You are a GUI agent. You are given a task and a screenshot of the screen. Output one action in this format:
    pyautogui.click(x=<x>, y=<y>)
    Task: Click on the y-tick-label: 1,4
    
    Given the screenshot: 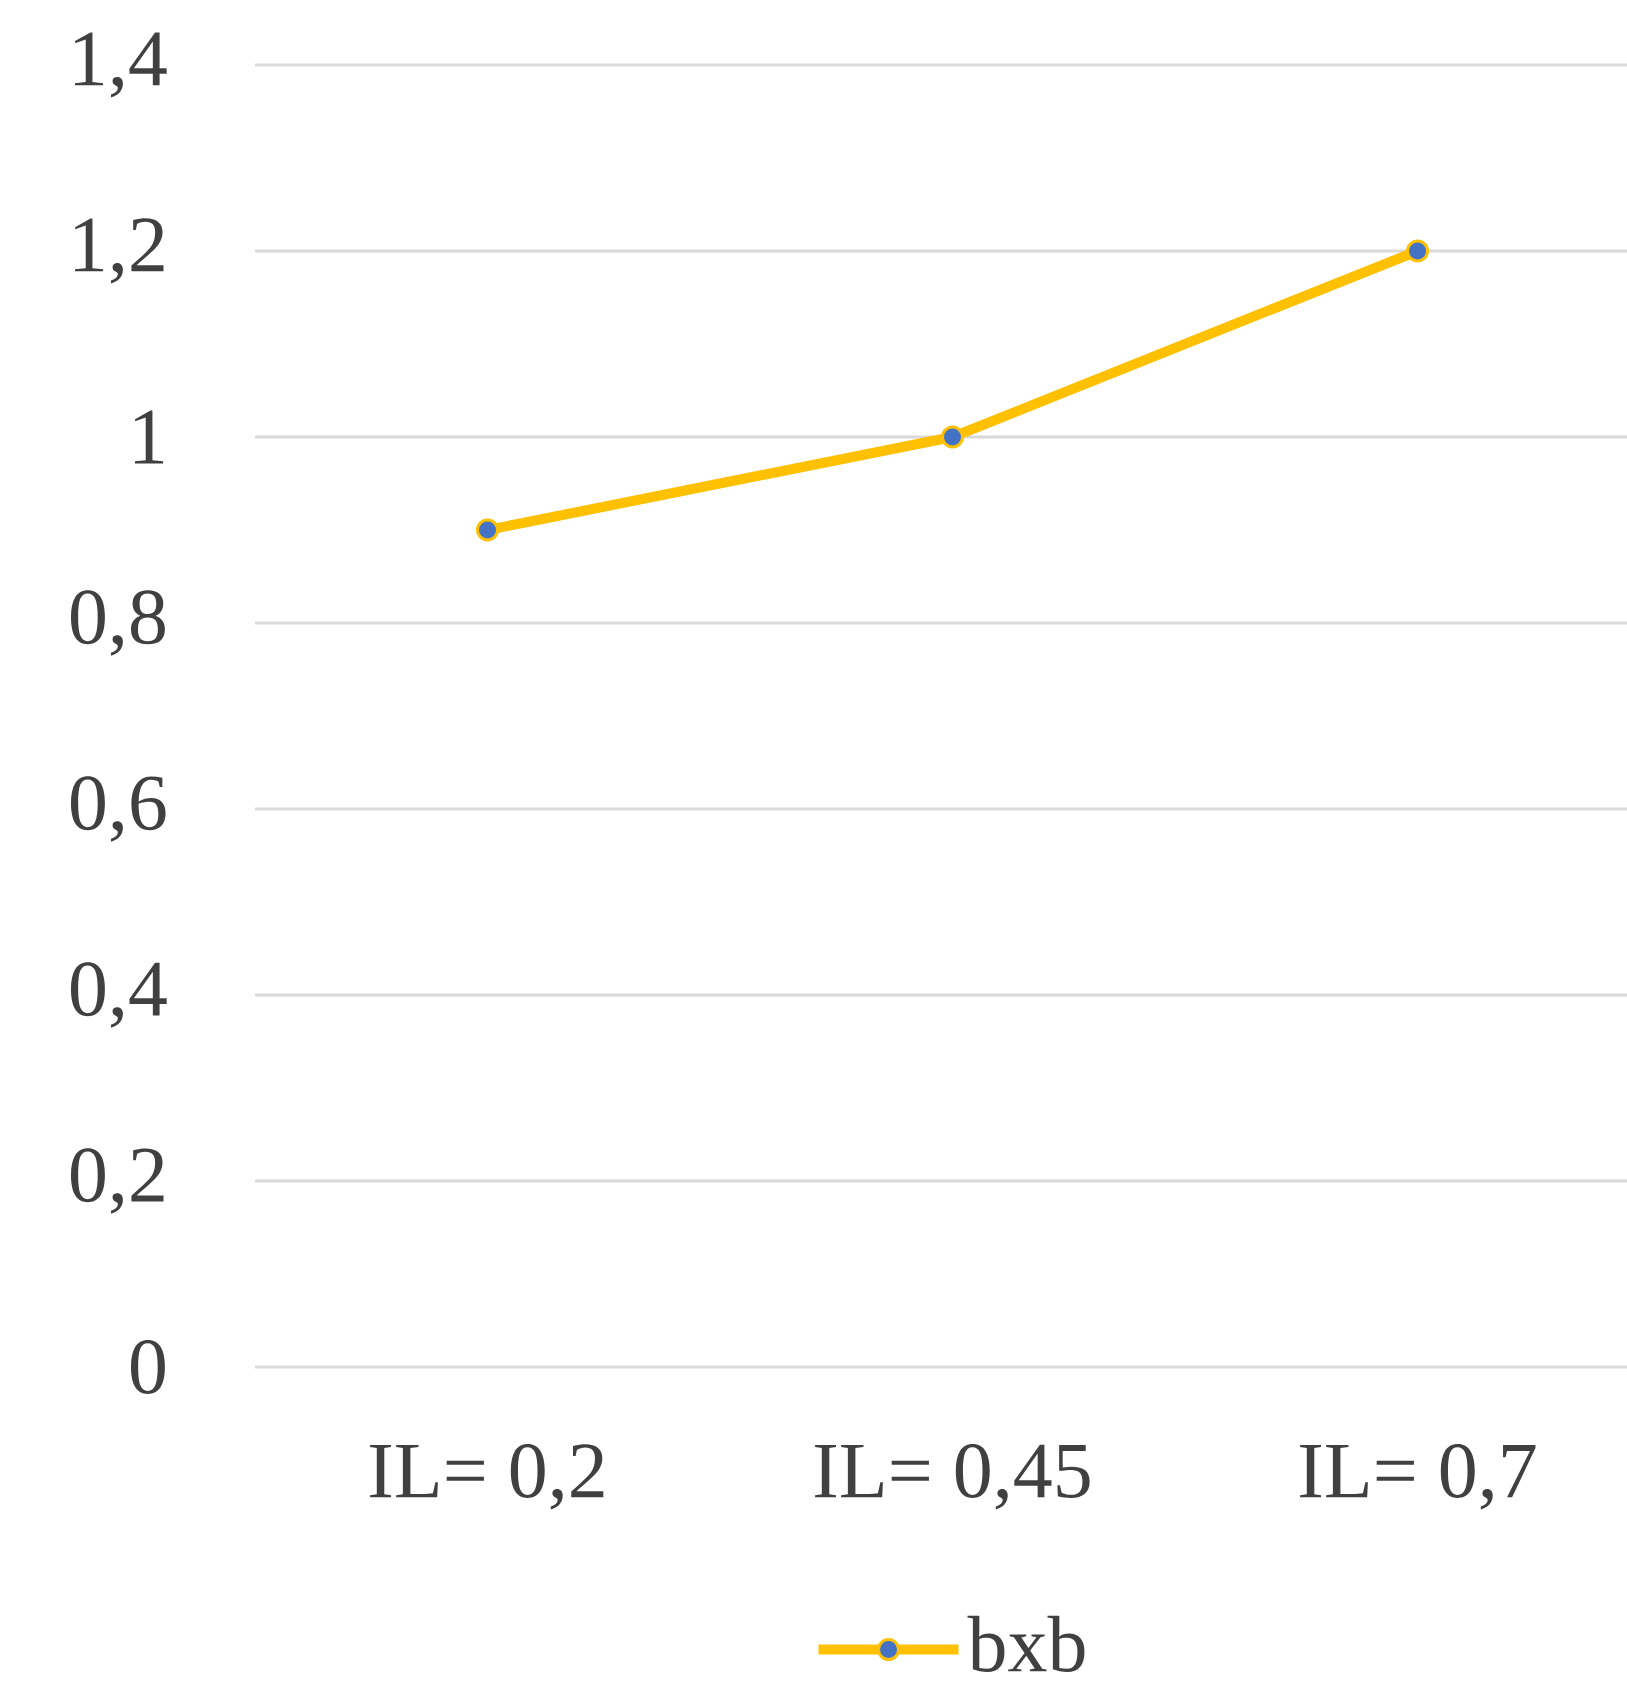 What is the action you would take?
    pyautogui.click(x=120, y=65)
    